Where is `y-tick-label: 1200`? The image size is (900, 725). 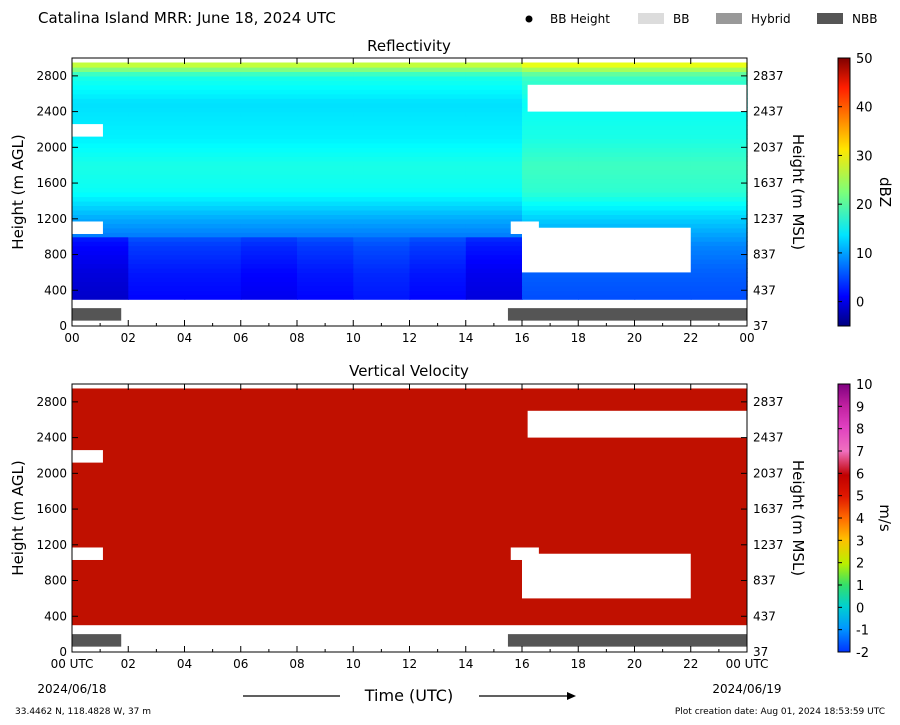
y-tick-label: 1200 is located at coordinates (51, 219).